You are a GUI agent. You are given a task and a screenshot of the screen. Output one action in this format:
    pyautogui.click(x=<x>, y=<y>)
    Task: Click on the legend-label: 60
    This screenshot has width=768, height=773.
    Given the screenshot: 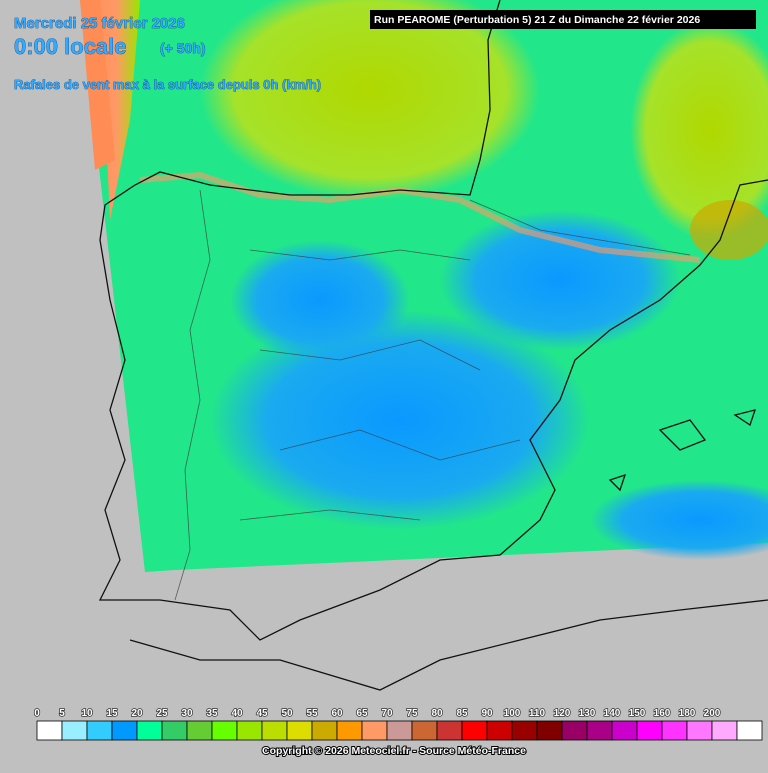 What is the action you would take?
    pyautogui.click(x=337, y=713)
    